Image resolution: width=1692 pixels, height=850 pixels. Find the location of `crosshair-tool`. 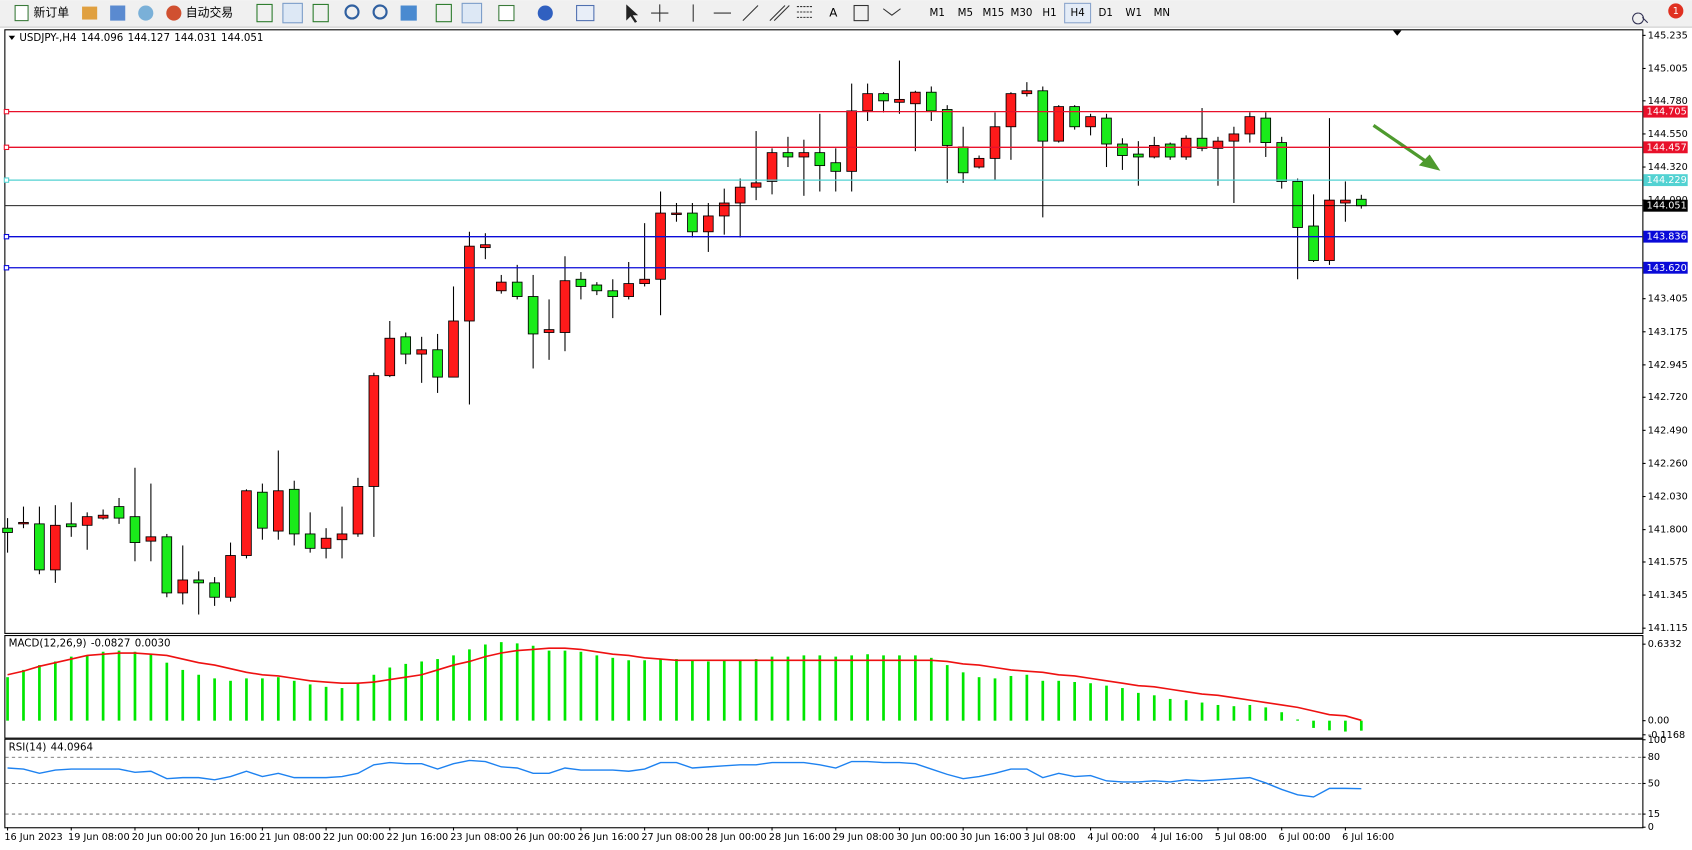

crosshair-tool is located at coordinates (660, 13).